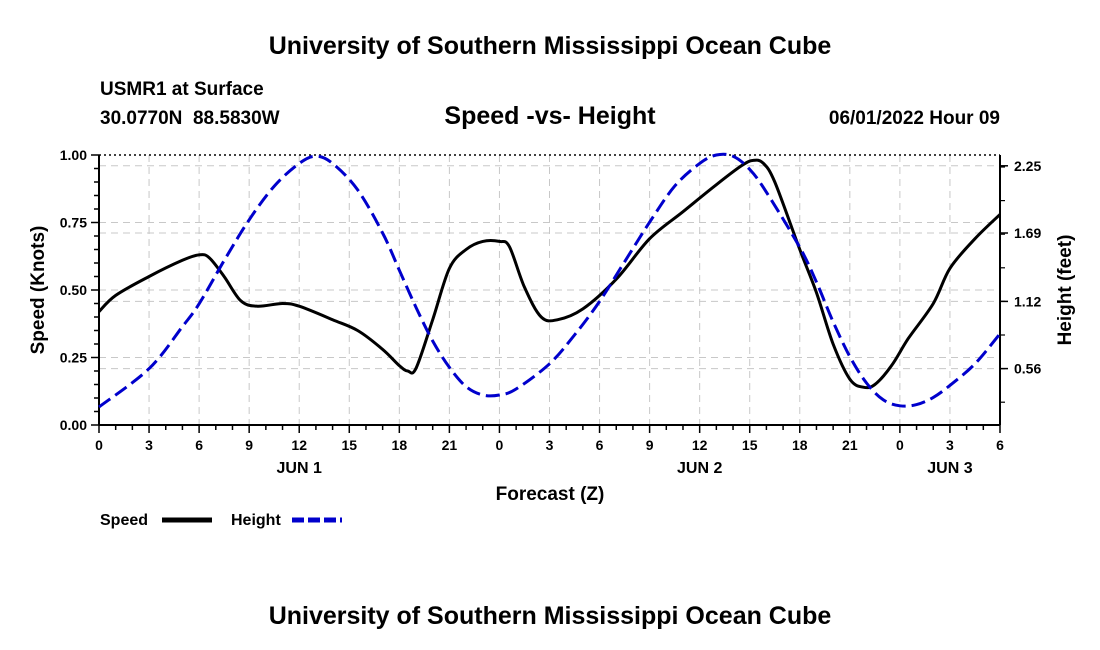  What do you see at coordinates (550, 116) in the screenshot?
I see `chart-title: Speed -vs- Height` at bounding box center [550, 116].